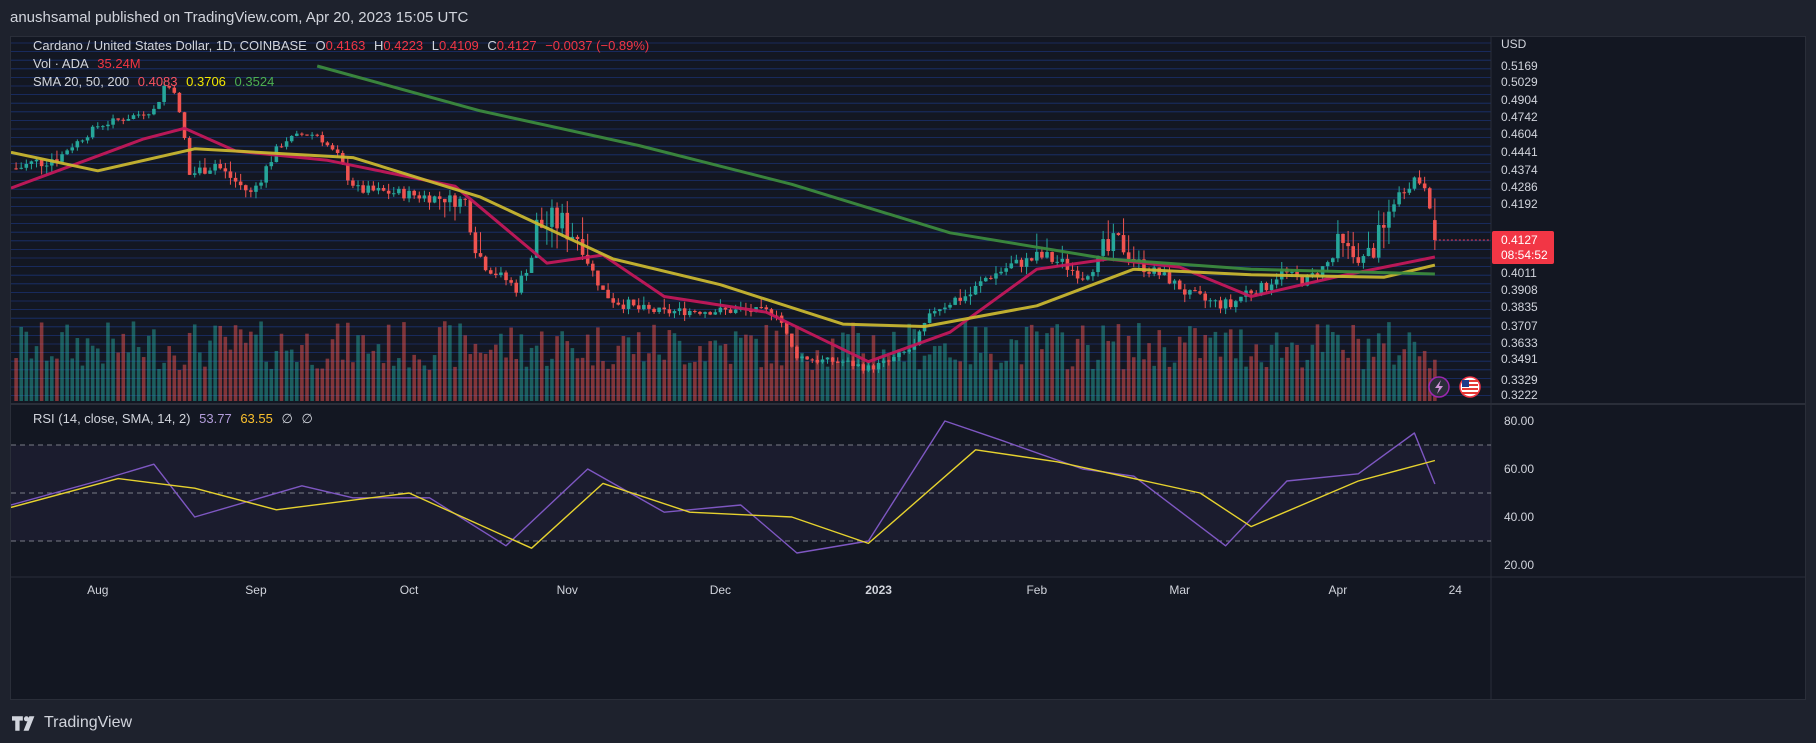 This screenshot has height=743, width=1816. I want to click on time-axis-label: Apr, so click(1338, 590).